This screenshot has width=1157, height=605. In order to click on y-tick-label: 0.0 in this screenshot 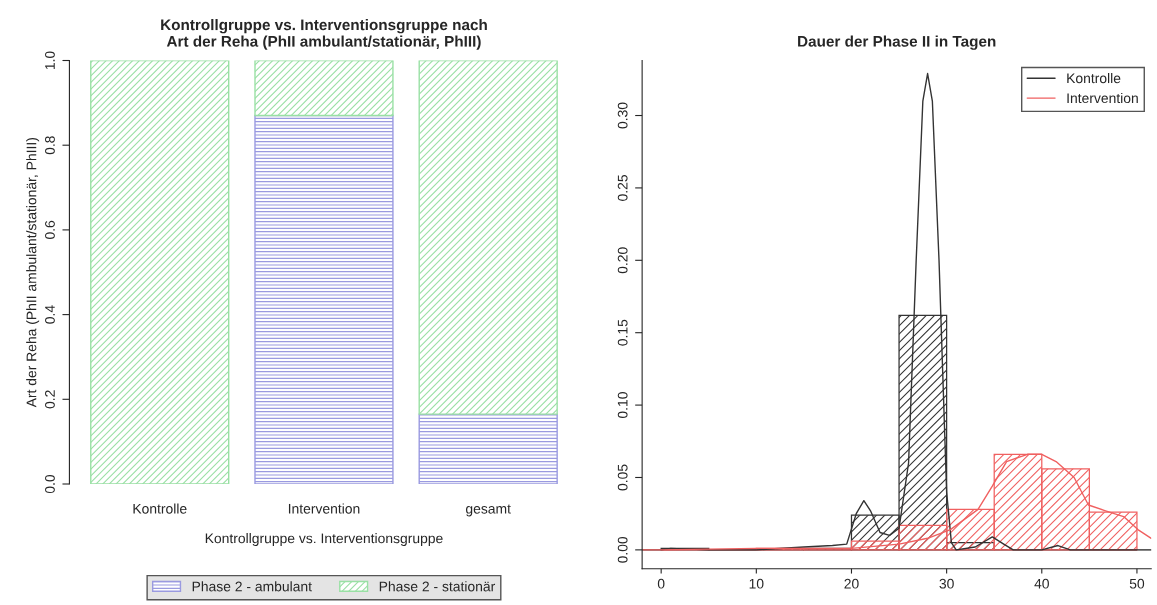, I will do `click(50, 484)`.